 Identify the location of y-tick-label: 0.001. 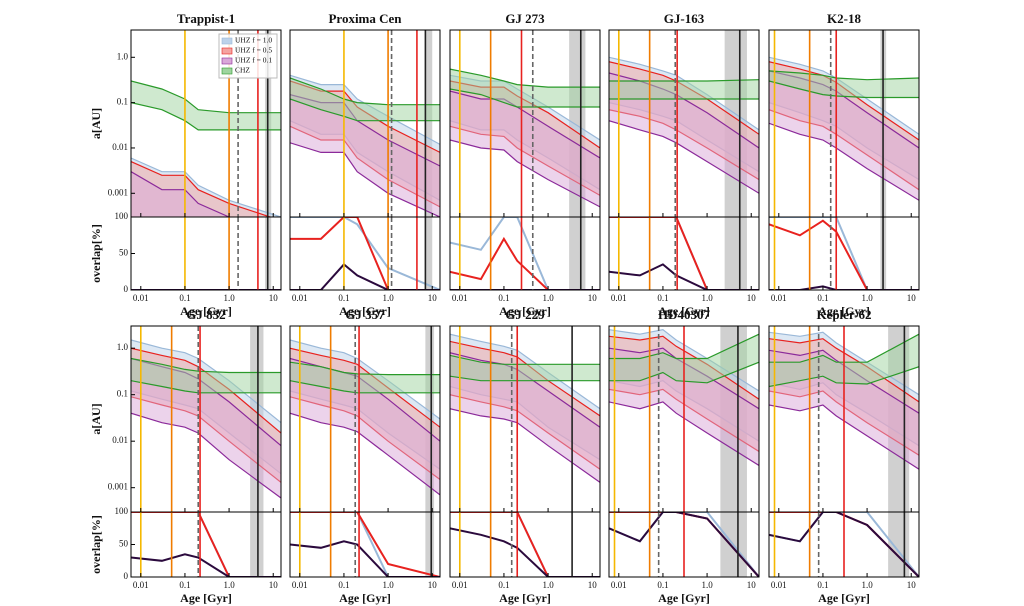
(118, 192).